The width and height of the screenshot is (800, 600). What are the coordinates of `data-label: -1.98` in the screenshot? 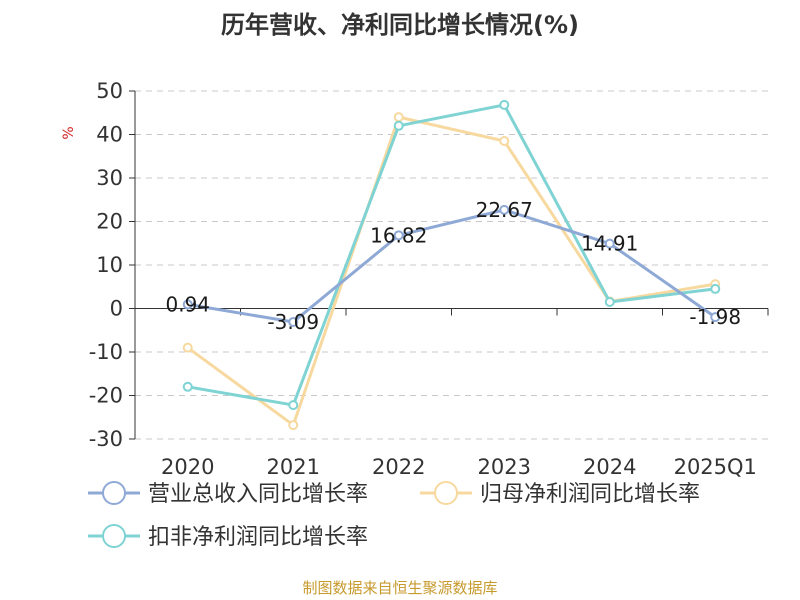 It's located at (715, 317).